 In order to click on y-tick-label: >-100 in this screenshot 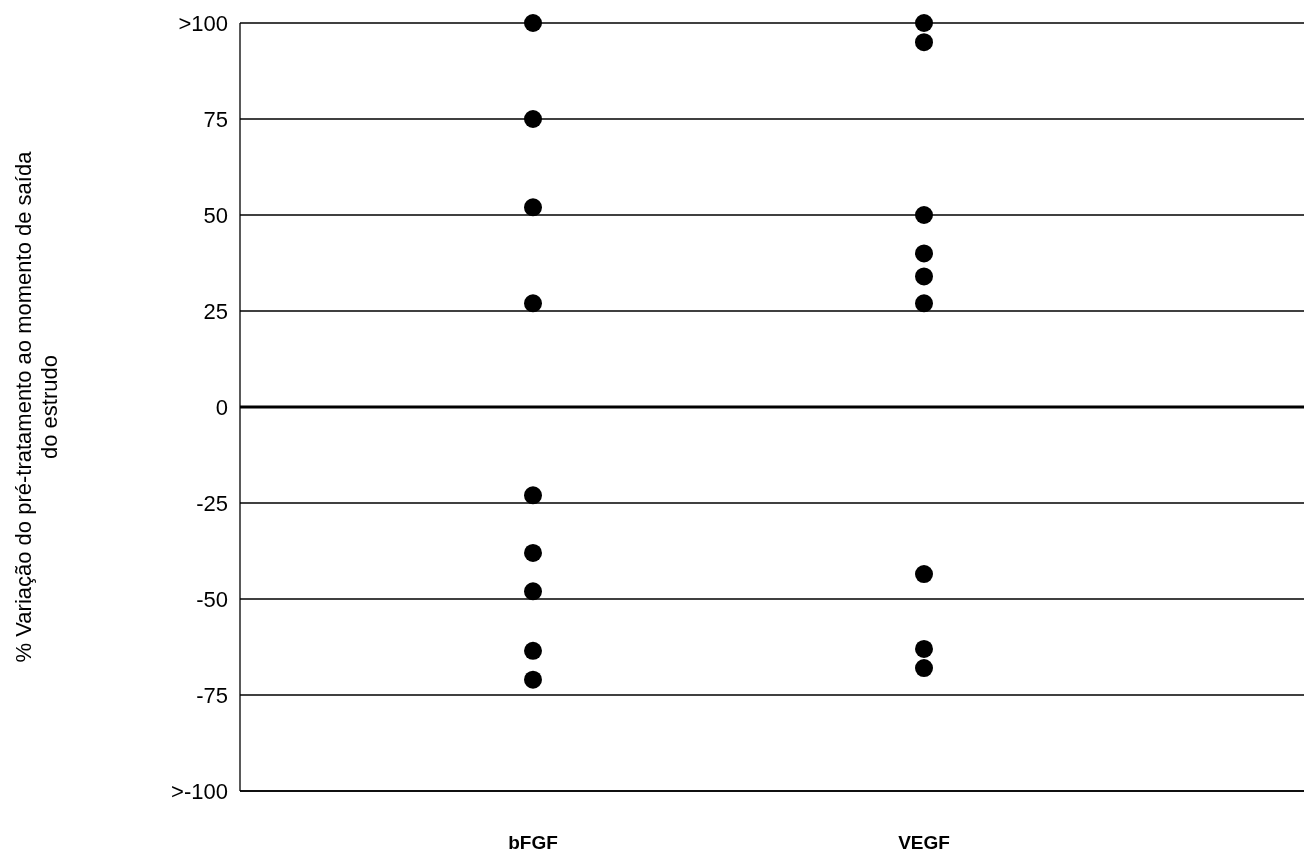, I will do `click(199, 791)`.